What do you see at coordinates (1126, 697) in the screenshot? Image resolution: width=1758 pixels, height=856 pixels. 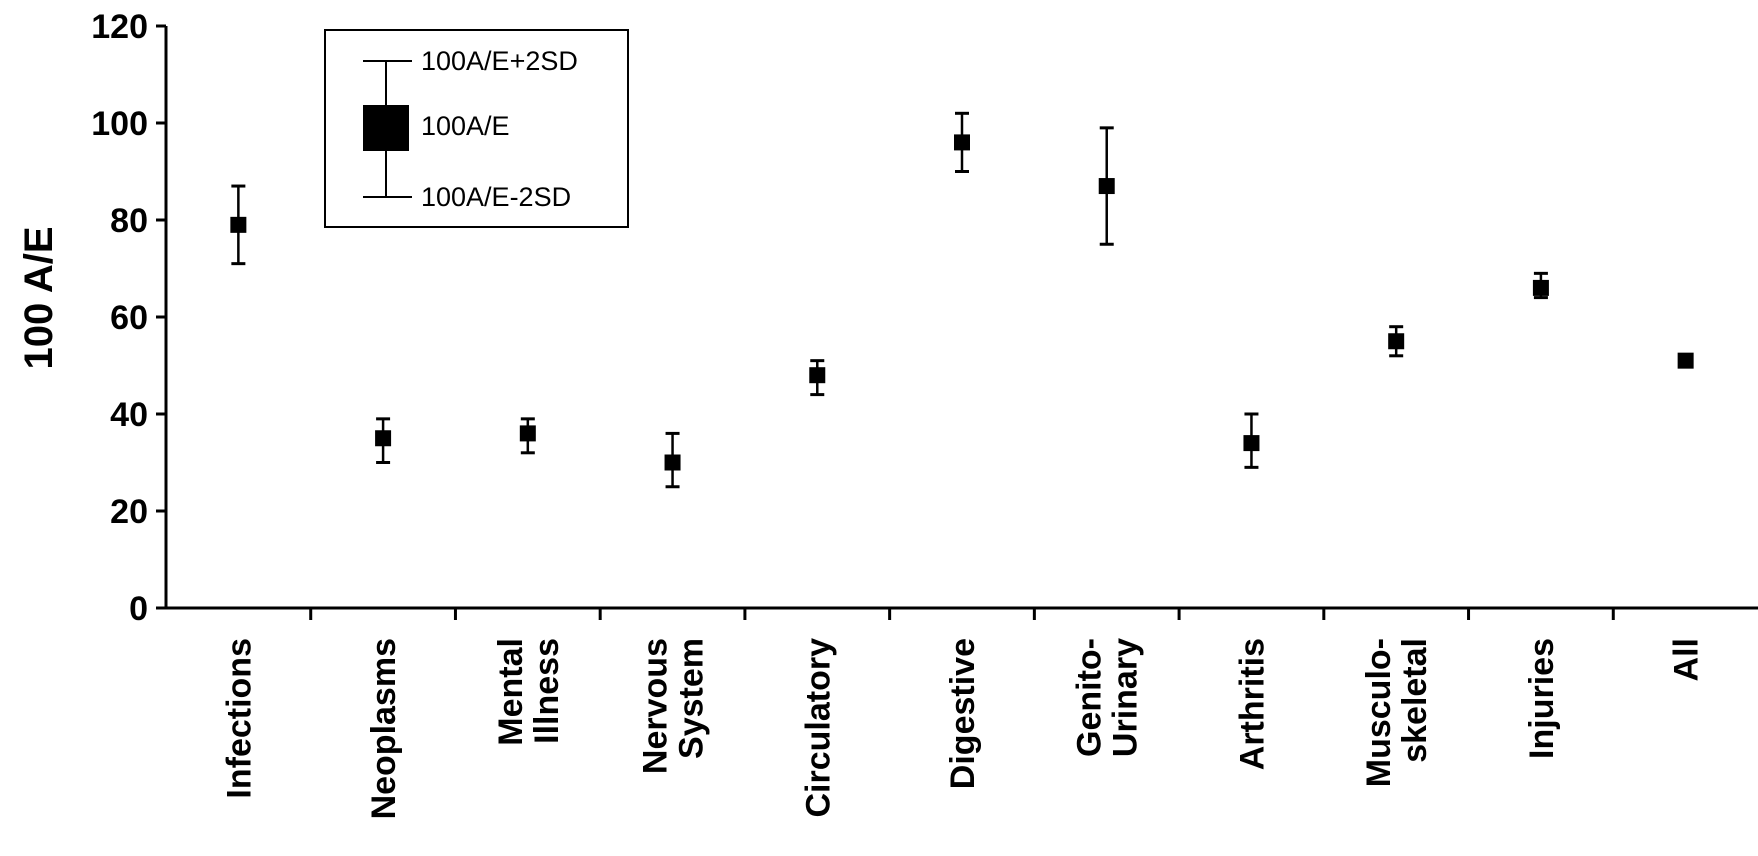 I see `category-label: Urinary` at bounding box center [1126, 697].